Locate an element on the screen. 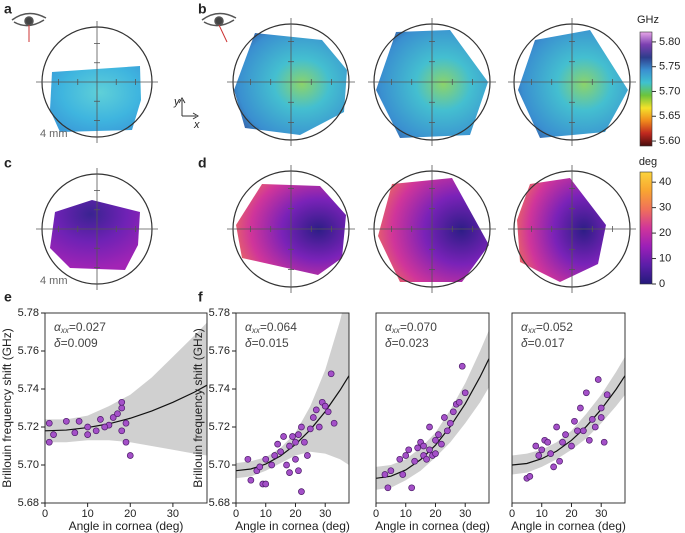  axes-icon is located at coordinates (188, 108).